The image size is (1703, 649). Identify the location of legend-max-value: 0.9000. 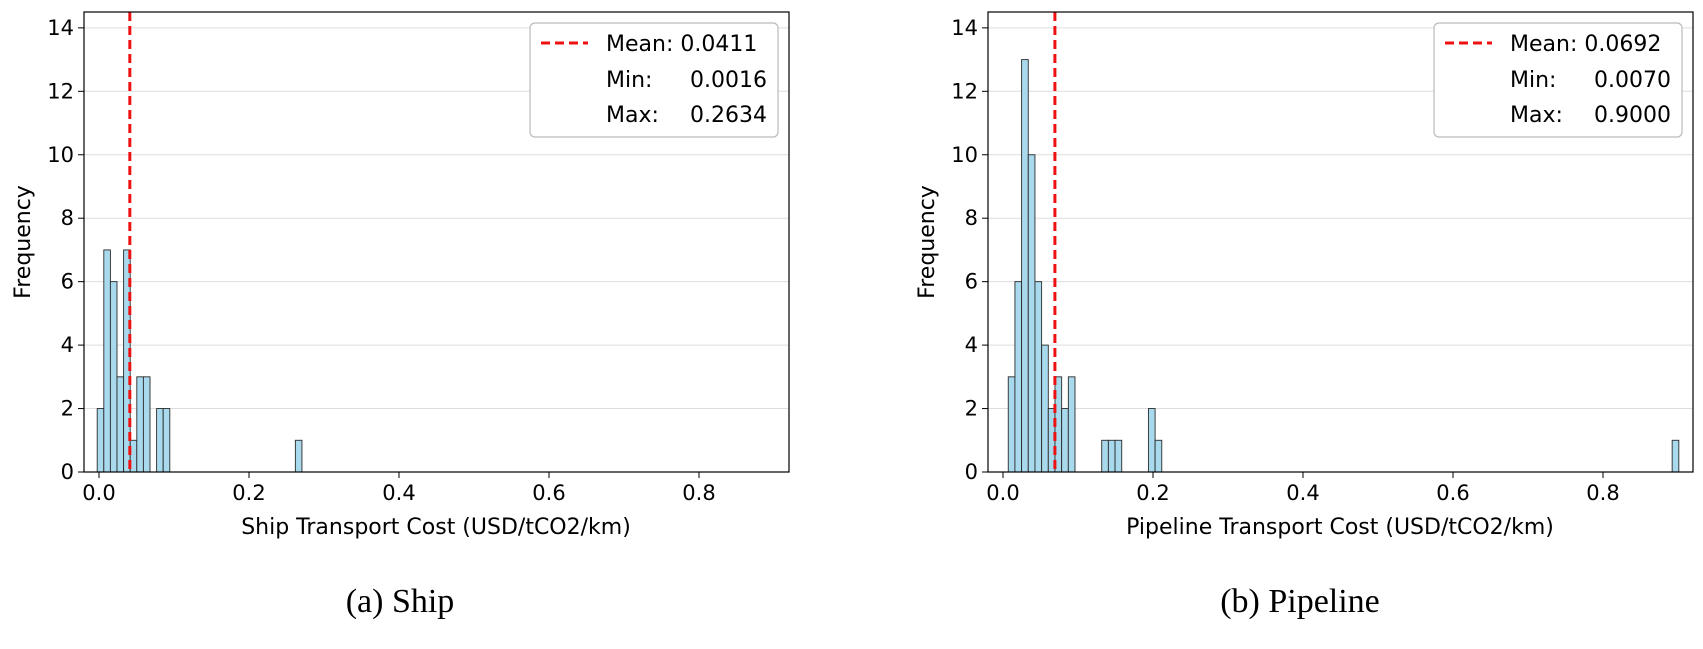
(1632, 115).